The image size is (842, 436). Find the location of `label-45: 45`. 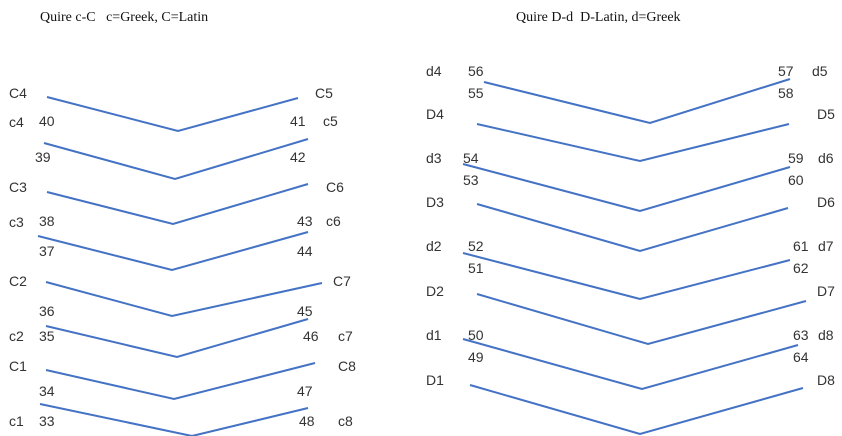

label-45: 45 is located at coordinates (305, 311).